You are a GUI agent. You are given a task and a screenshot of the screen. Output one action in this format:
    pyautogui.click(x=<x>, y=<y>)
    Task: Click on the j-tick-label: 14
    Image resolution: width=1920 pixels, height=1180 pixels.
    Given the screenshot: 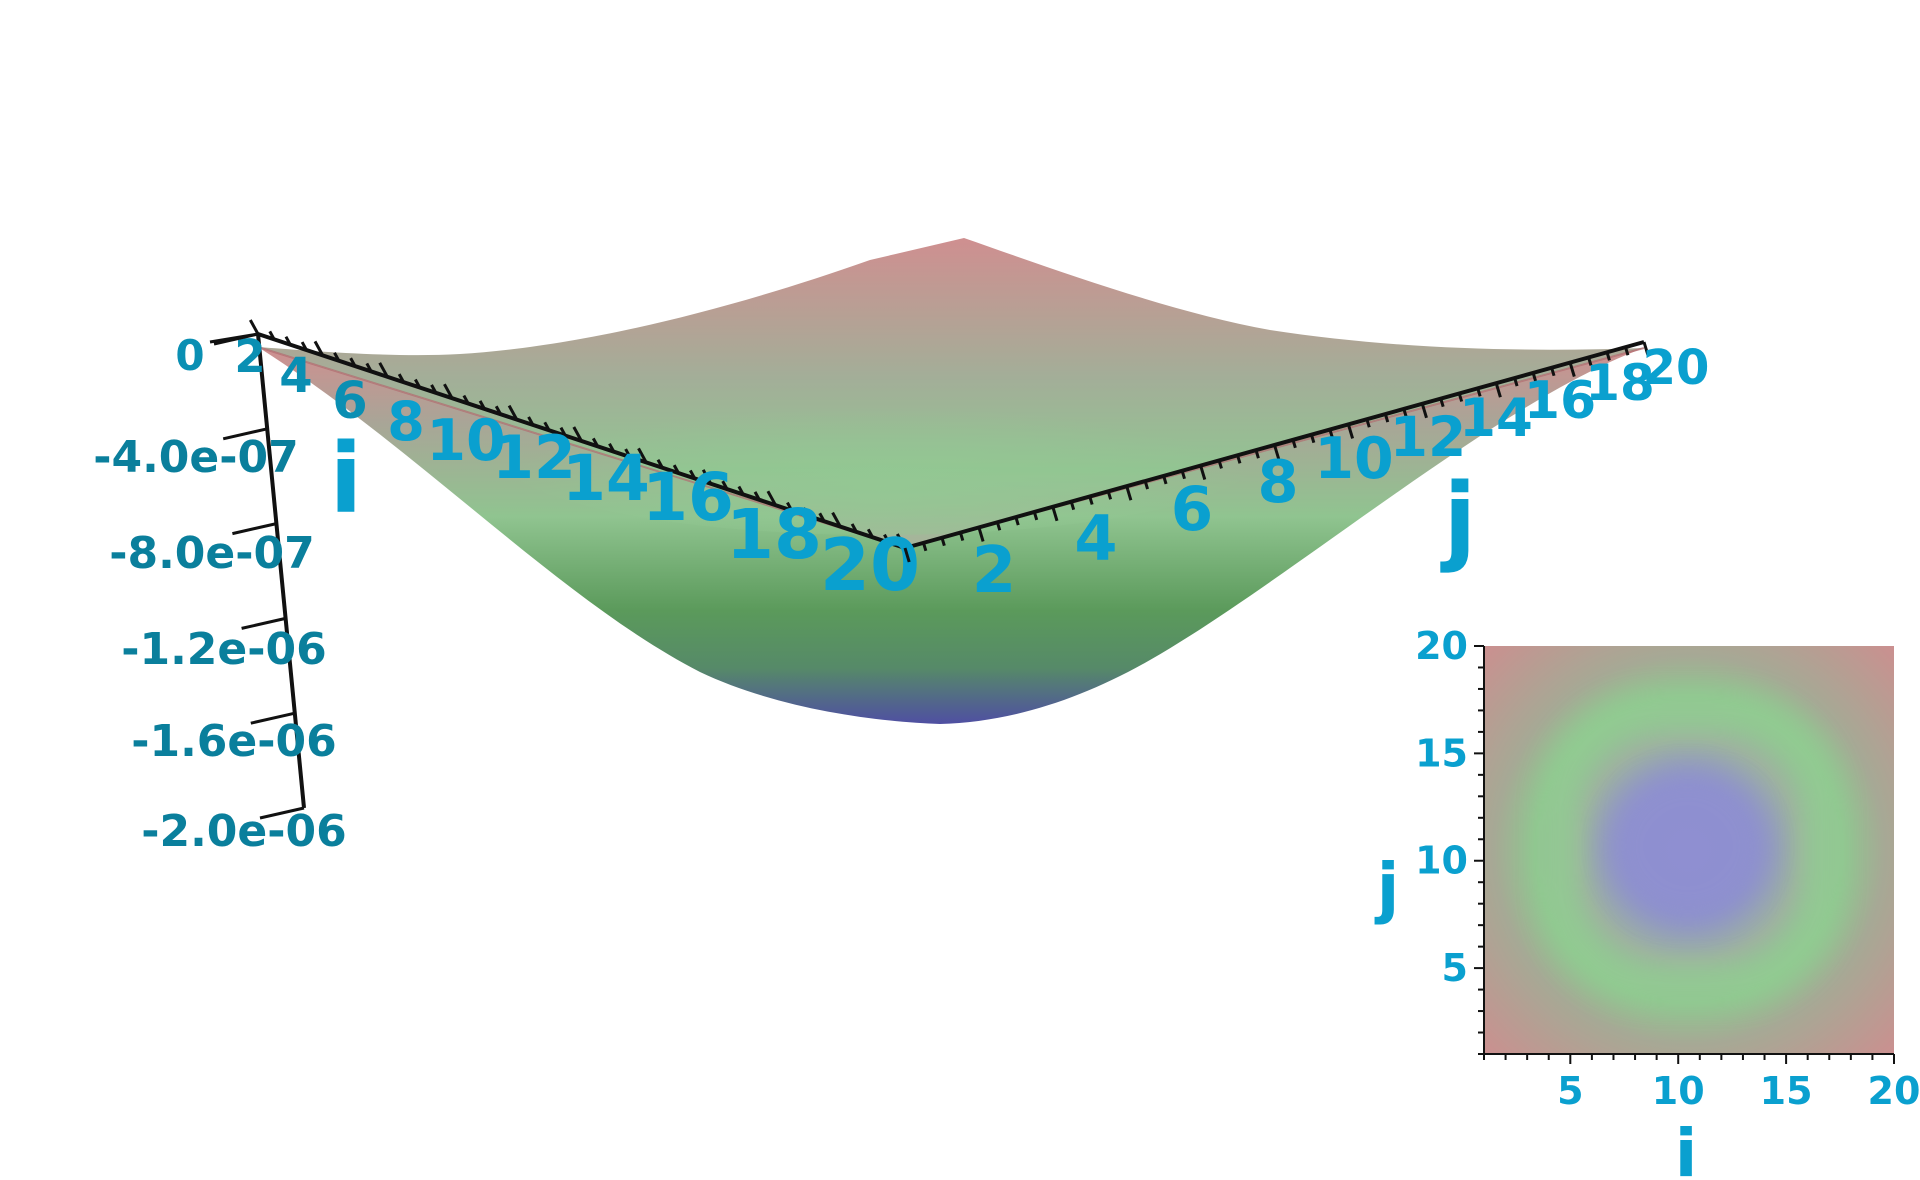 What is the action you would take?
    pyautogui.click(x=1496, y=418)
    